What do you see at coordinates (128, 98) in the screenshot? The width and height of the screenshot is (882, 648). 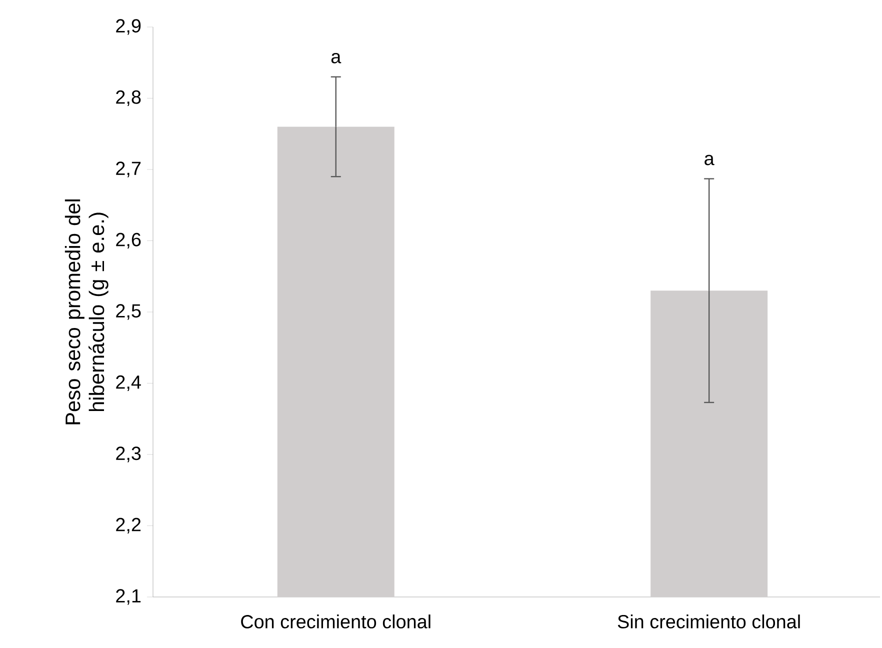 I see `y-tick-label: 2,8` at bounding box center [128, 98].